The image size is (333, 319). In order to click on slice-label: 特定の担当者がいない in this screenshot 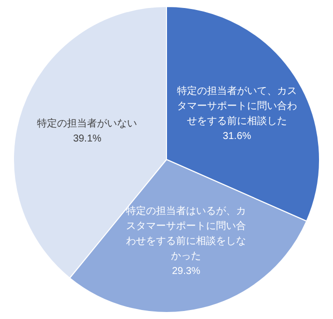, I will do `click(87, 123)`.